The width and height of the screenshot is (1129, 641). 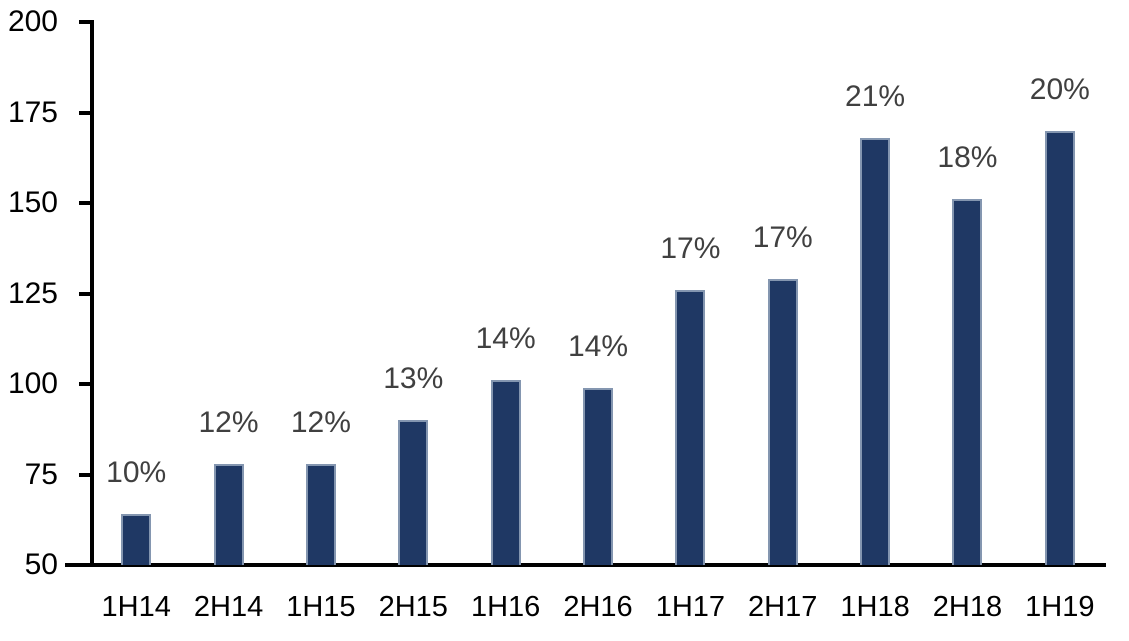 I want to click on bar-2h17, so click(x=782, y=422).